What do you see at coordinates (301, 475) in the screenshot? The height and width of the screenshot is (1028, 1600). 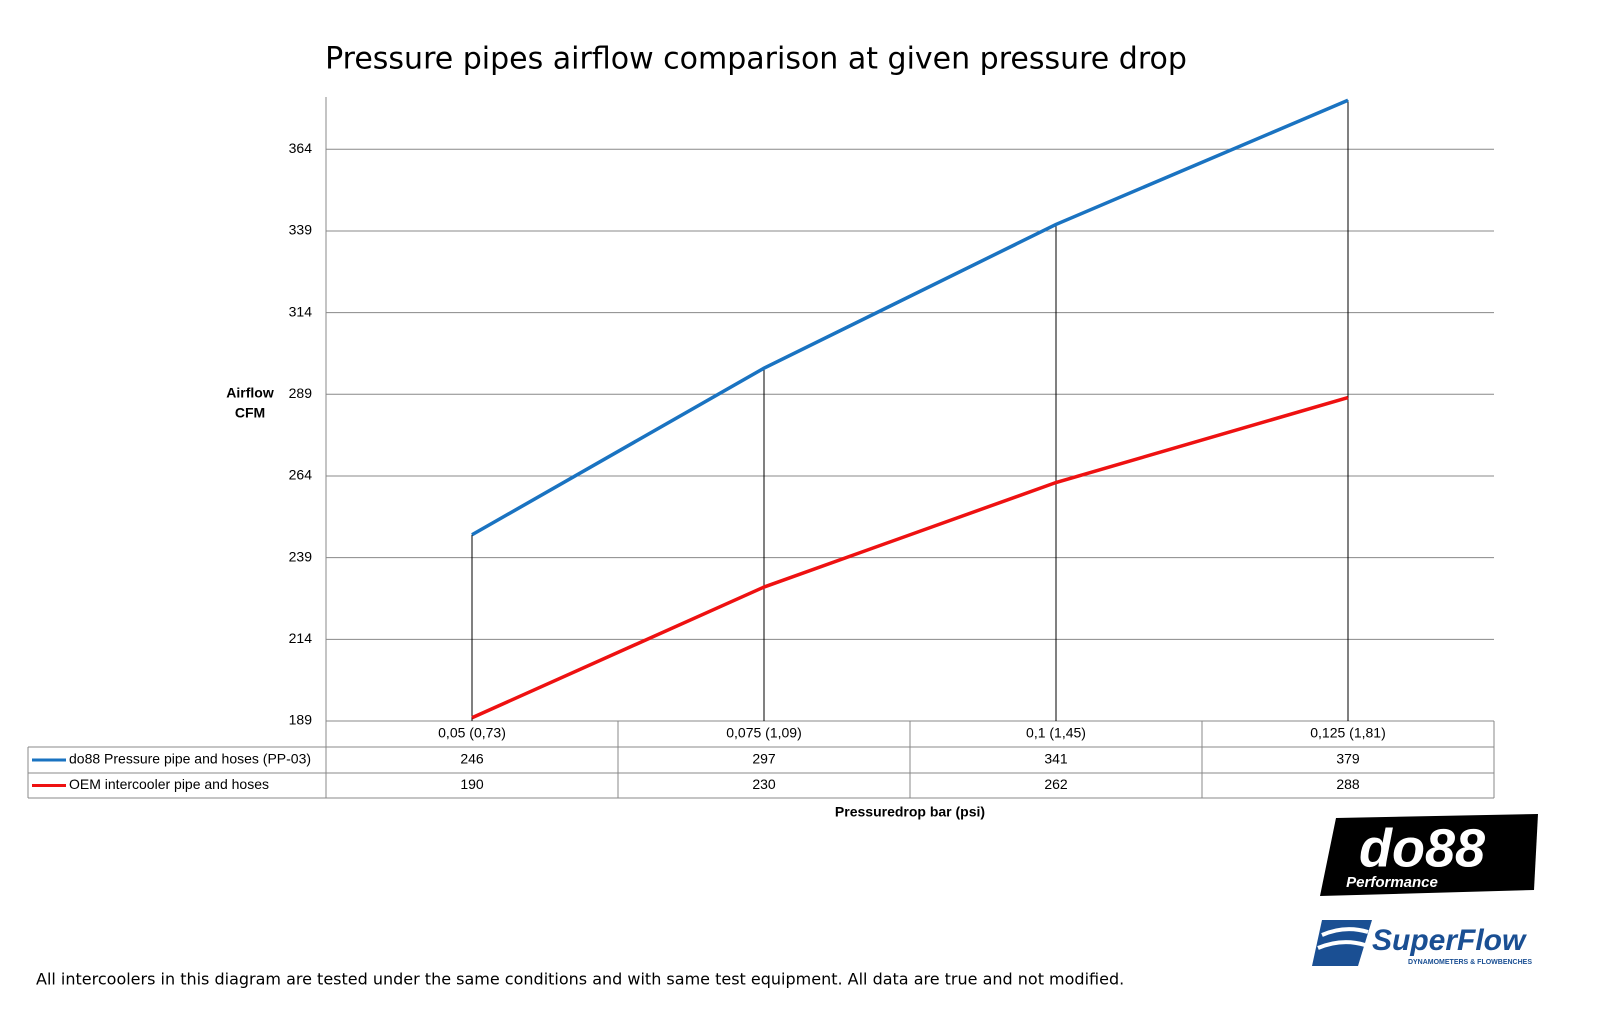 I see `y-tick-label: 264` at bounding box center [301, 475].